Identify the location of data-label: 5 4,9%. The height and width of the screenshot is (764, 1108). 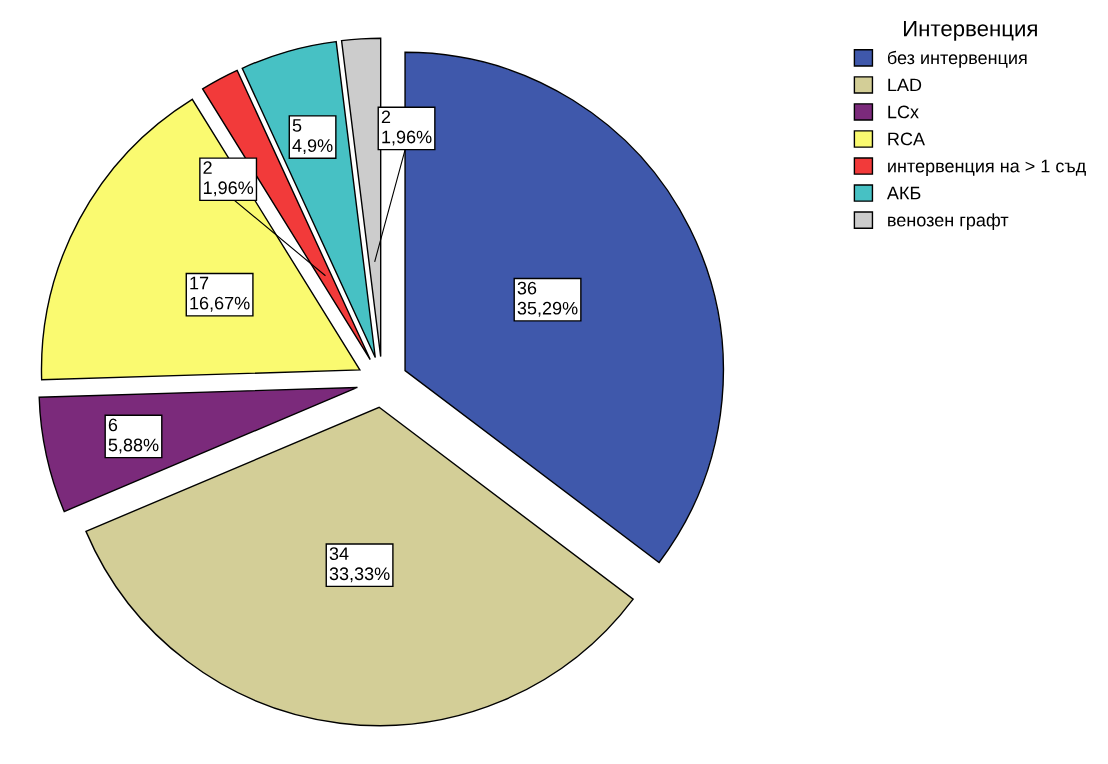
(312, 137).